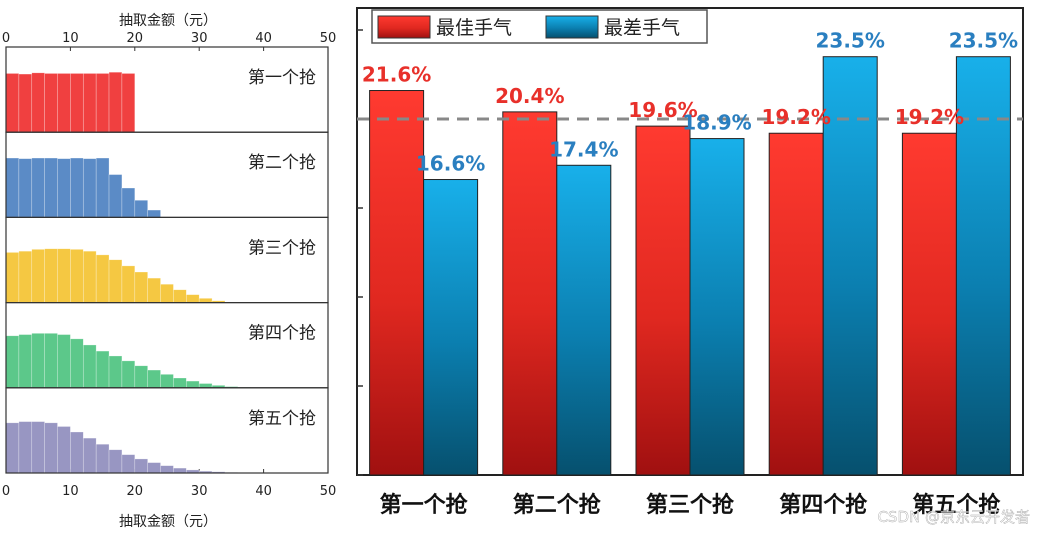 The height and width of the screenshot is (538, 1045). Describe the element at coordinates (263, 491) in the screenshot. I see `bottom-tick-label: 40` at that location.